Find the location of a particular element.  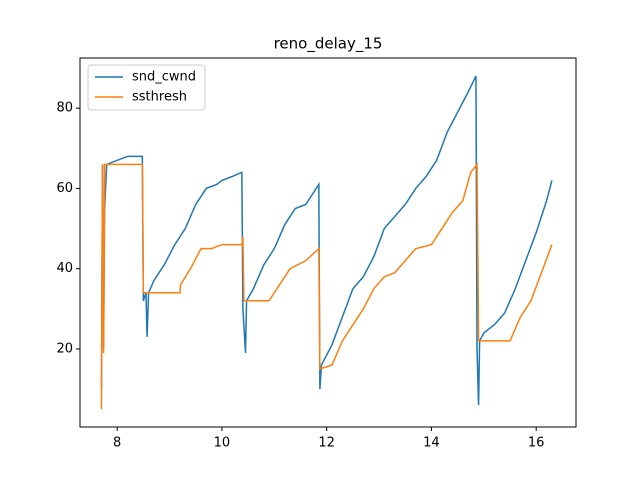

x-tick-label: 10 is located at coordinates (222, 443).